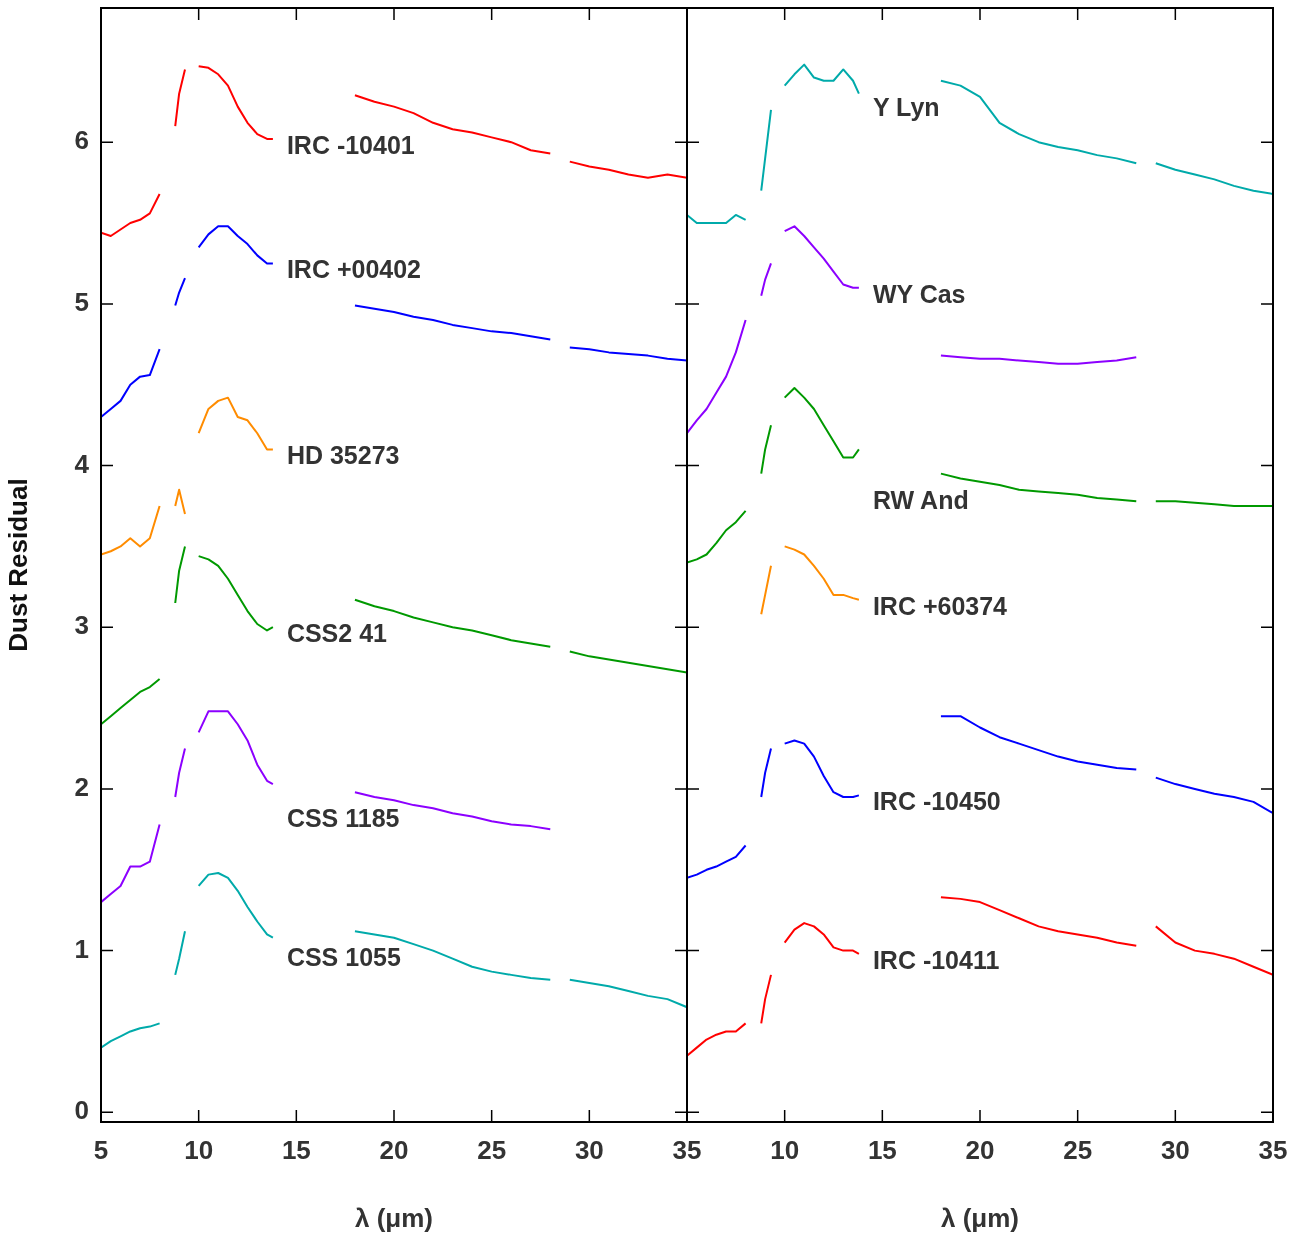 This screenshot has width=1312, height=1239. I want to click on series-label: IRC +60374, so click(940, 605).